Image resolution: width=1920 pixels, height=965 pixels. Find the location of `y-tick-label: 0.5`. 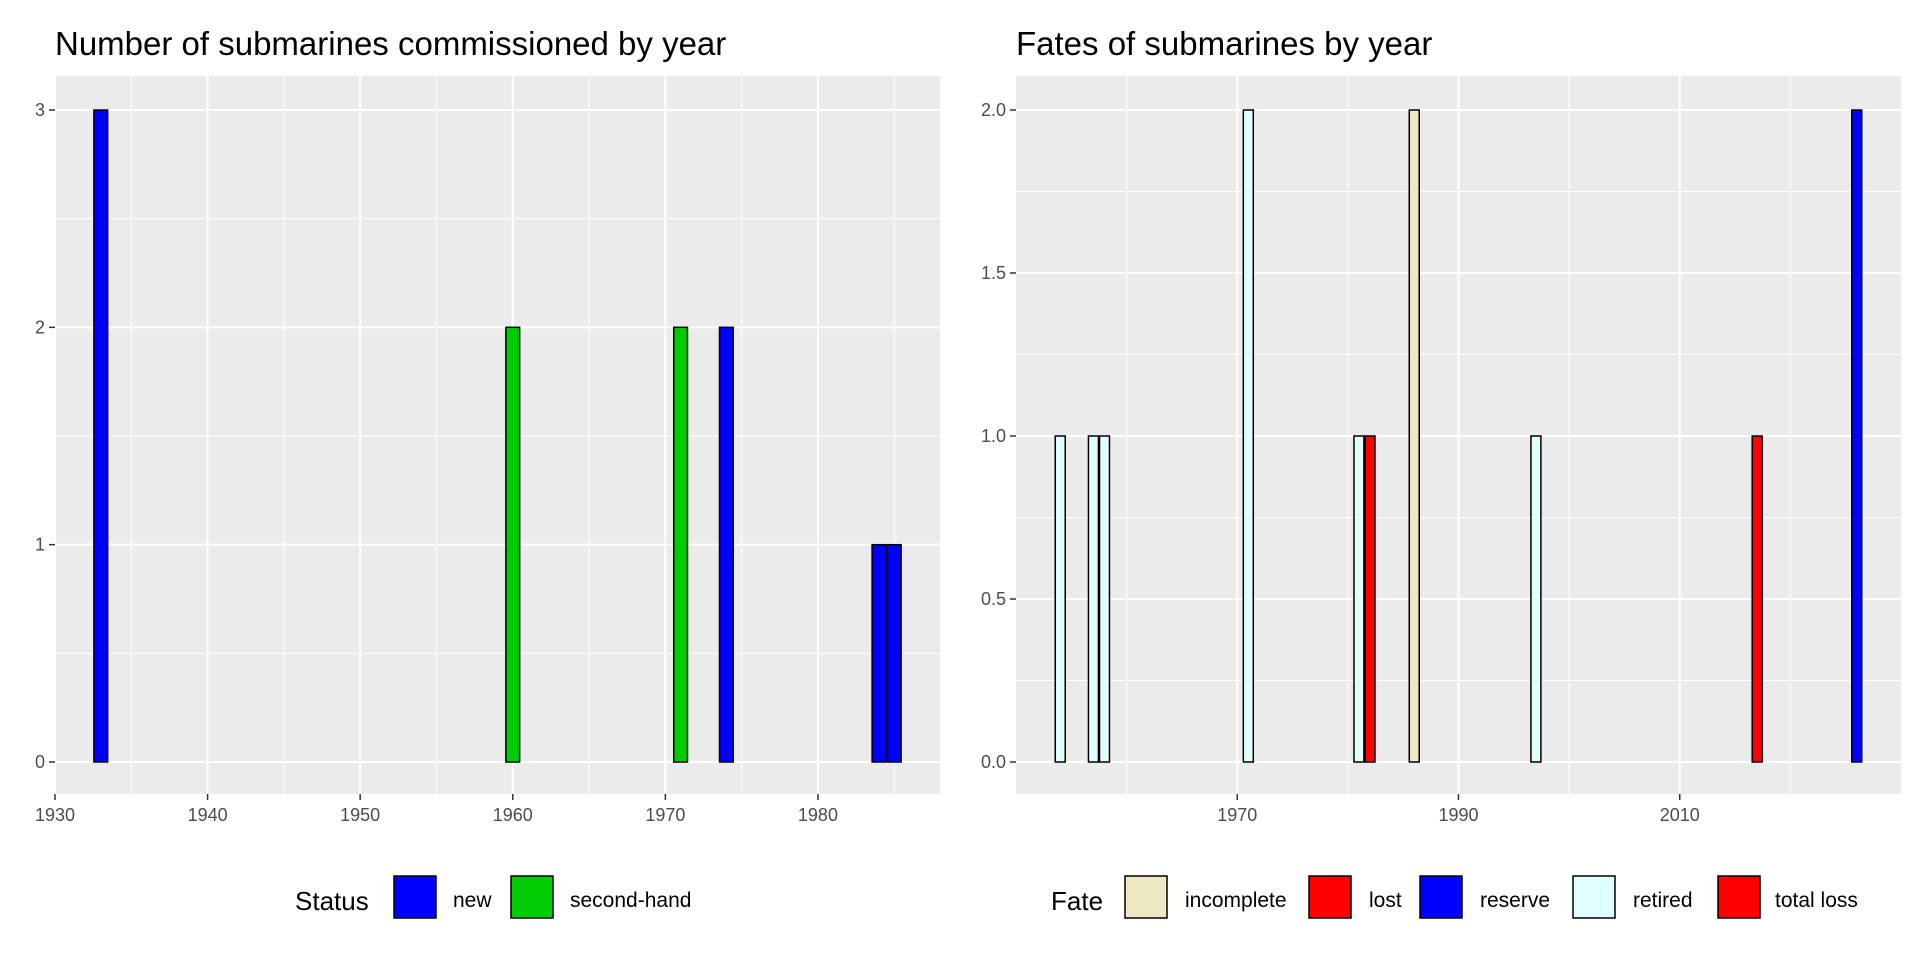

y-tick-label: 0.5 is located at coordinates (993, 599).